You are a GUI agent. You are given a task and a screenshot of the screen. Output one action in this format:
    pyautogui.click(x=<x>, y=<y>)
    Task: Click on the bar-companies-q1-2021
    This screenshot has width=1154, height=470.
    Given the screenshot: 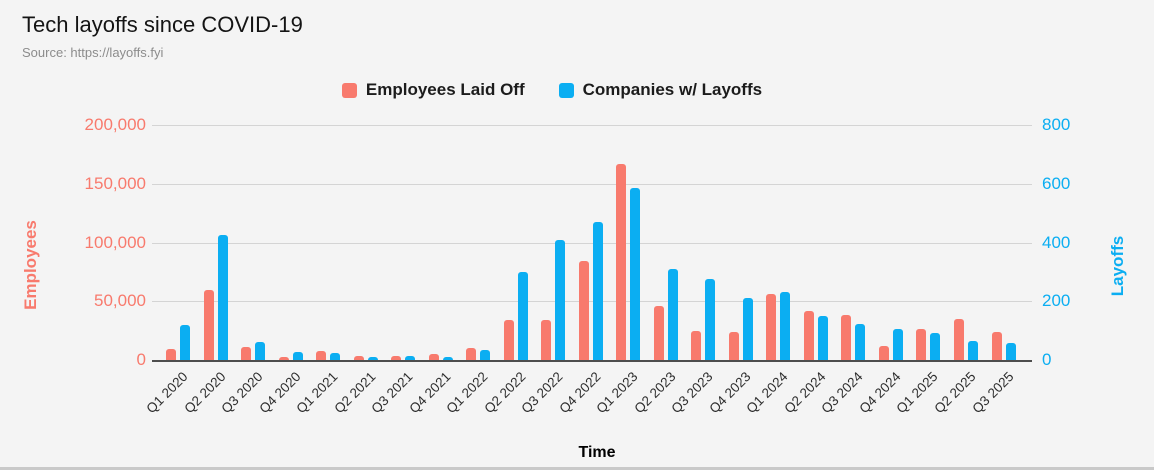 What is the action you would take?
    pyautogui.click(x=335, y=356)
    